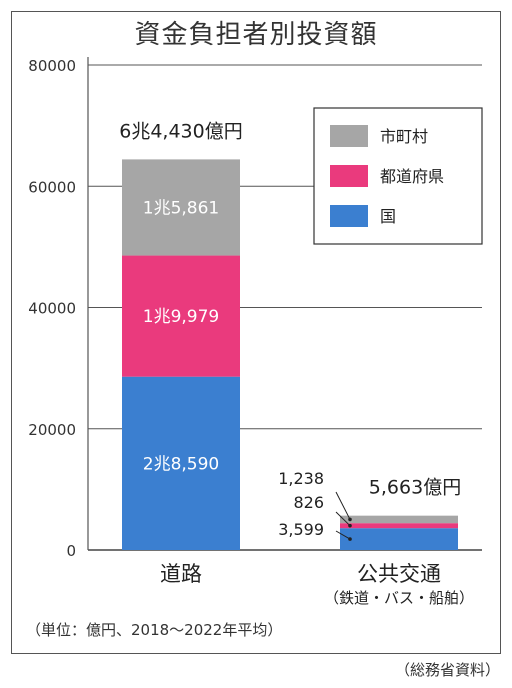  Describe the element at coordinates (308, 502) in the screenshot. I see `transit-value-label: 826` at that location.